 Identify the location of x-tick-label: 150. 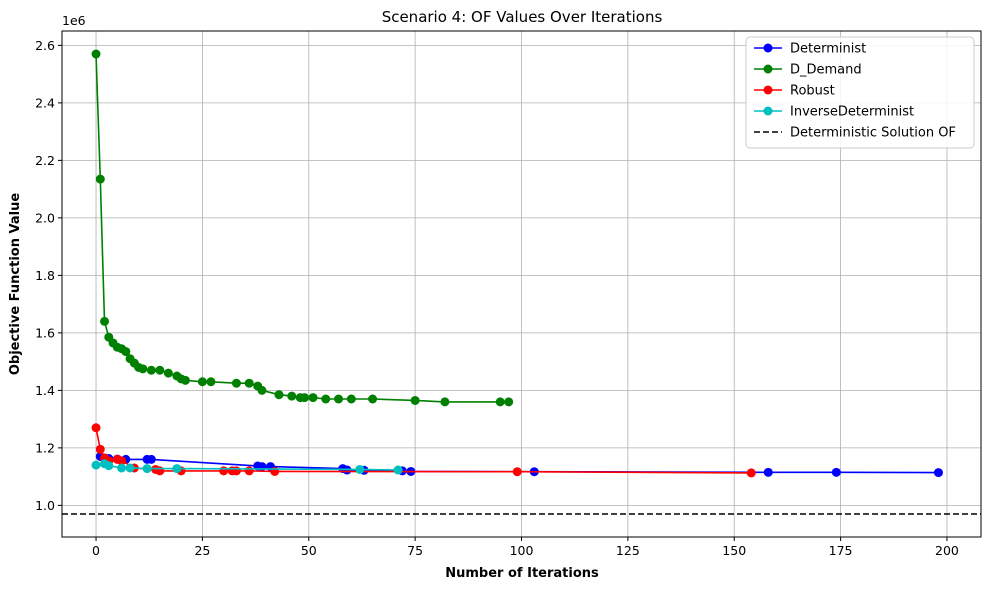
(734, 550).